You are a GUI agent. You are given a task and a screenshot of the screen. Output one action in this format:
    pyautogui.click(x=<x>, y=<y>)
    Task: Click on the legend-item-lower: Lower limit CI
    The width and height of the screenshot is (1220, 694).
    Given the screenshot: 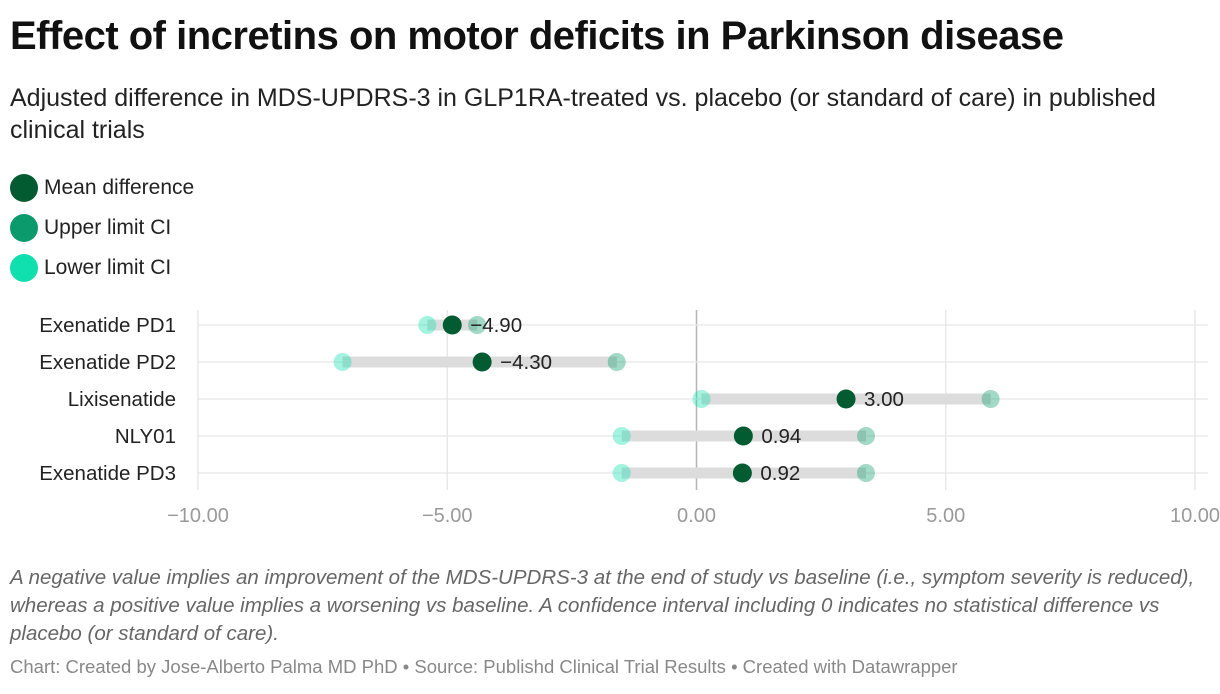 What is the action you would take?
    pyautogui.click(x=102, y=268)
    